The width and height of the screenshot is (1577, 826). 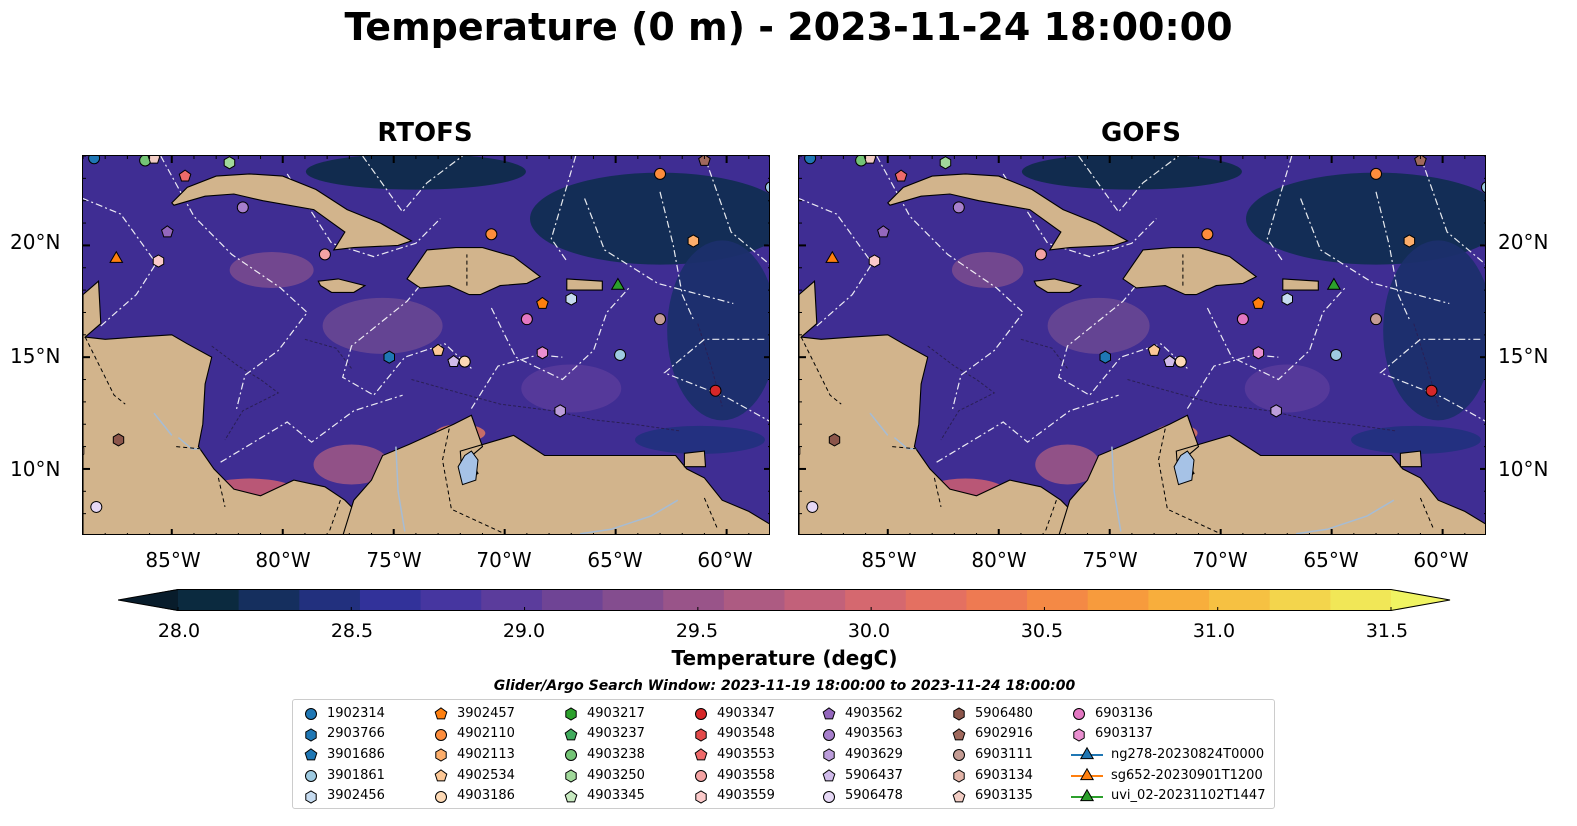 I want to click on legend-label: 4902113, so click(x=486, y=754).